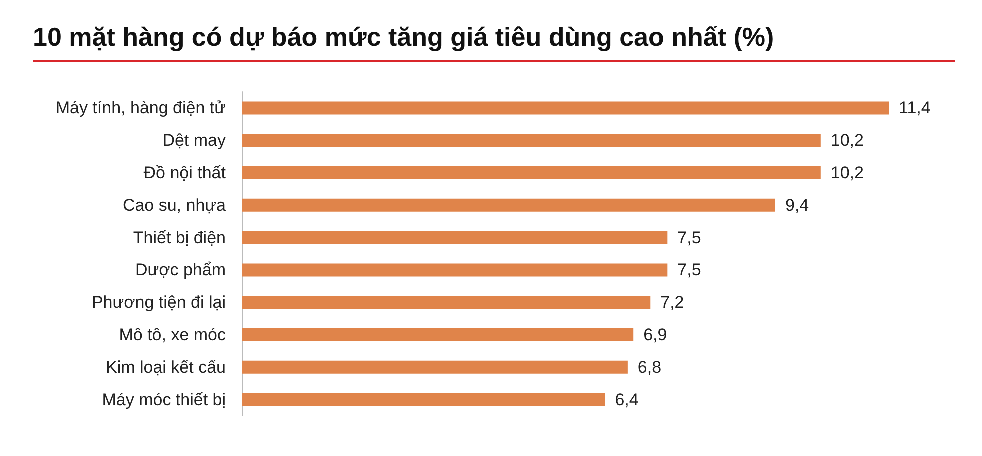 Image resolution: width=982 pixels, height=456 pixels. What do you see at coordinates (672, 302) in the screenshot?
I see `data-label: 7,2` at bounding box center [672, 302].